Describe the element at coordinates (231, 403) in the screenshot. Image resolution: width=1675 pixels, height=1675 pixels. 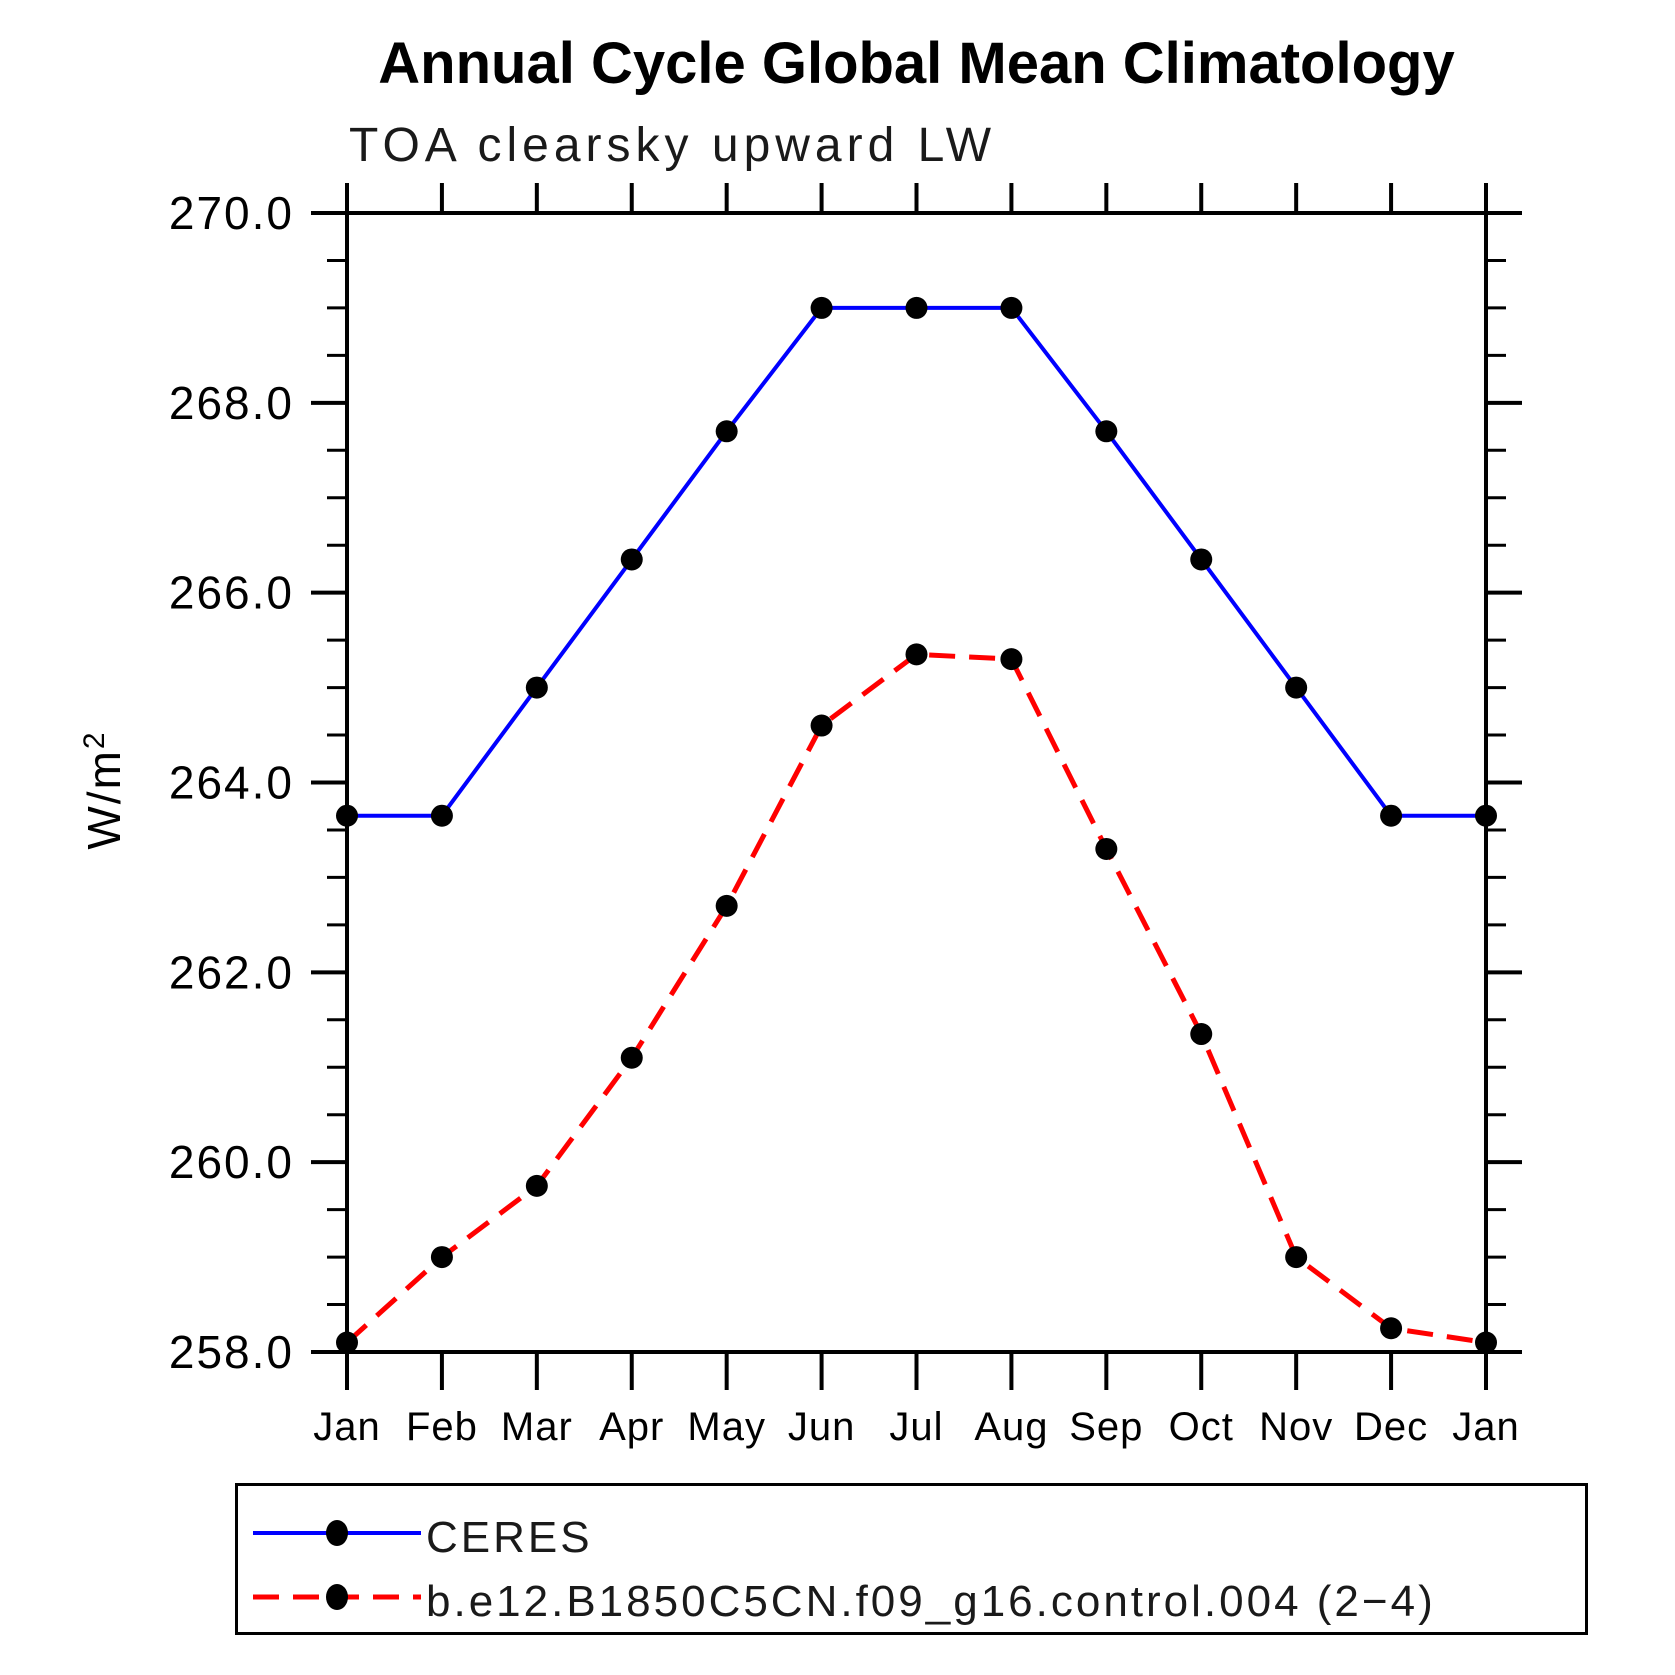
I see `y-tick-label: 268.0` at that location.